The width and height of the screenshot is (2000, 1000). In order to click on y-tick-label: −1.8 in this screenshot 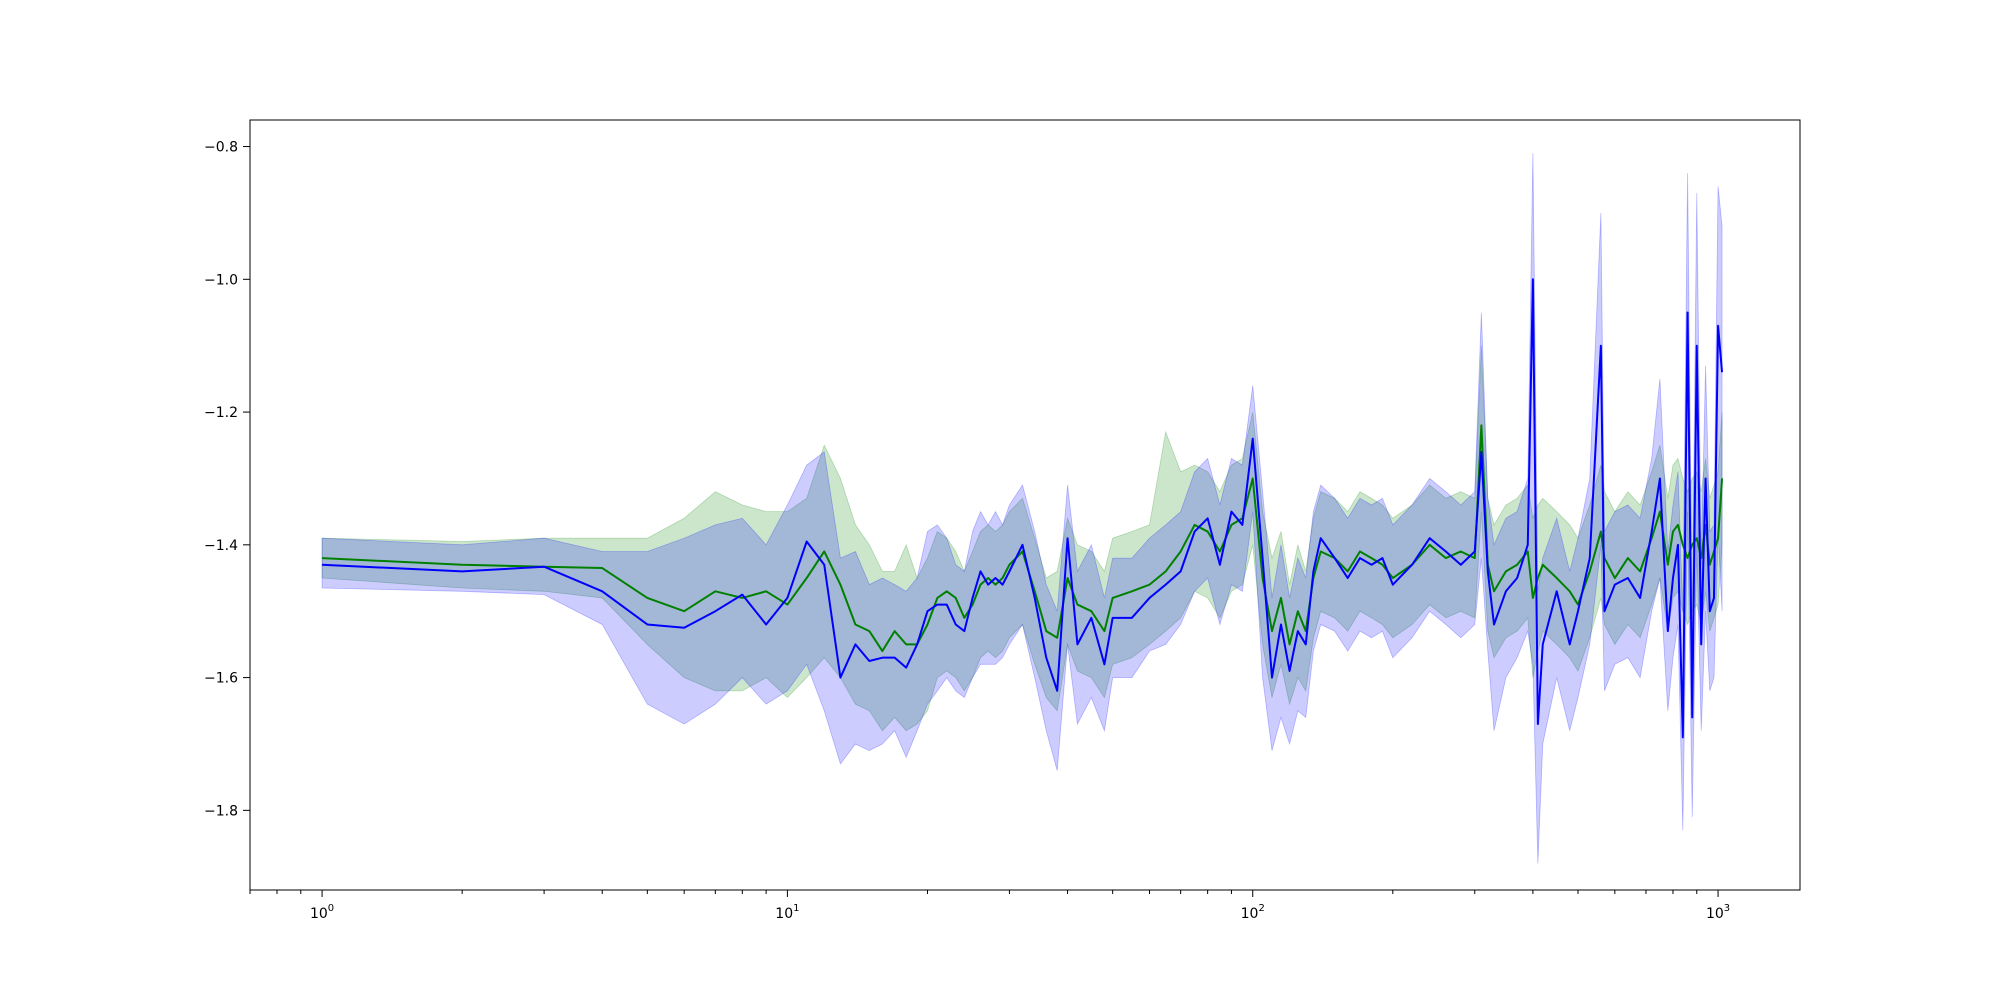, I will do `click(221, 811)`.